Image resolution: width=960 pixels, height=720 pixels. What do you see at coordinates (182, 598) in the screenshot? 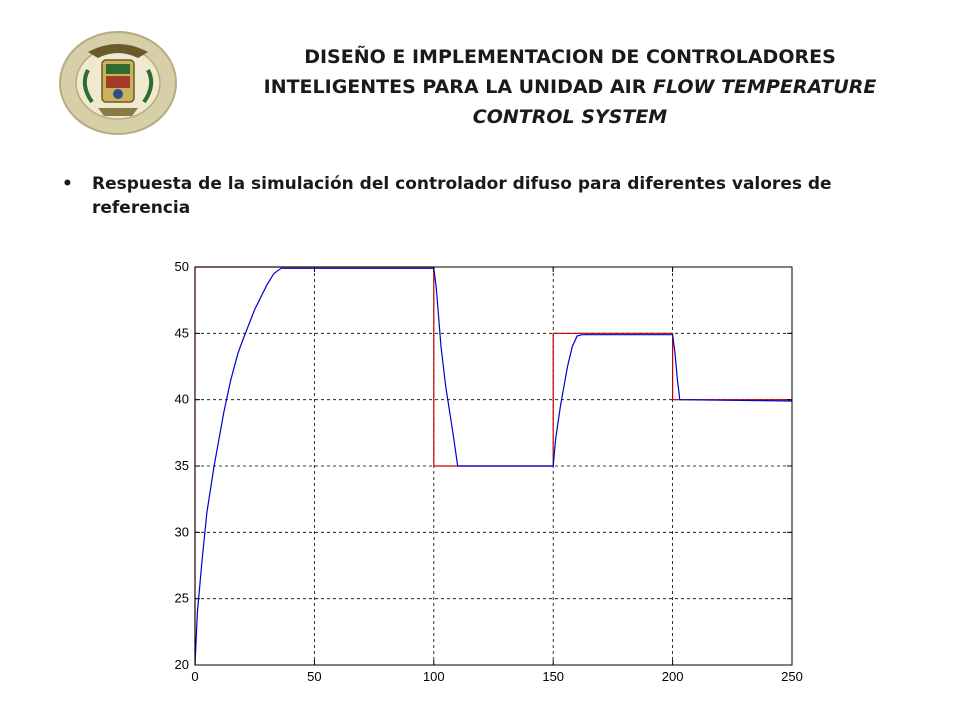
I see `y-tick-label: 25` at bounding box center [182, 598].